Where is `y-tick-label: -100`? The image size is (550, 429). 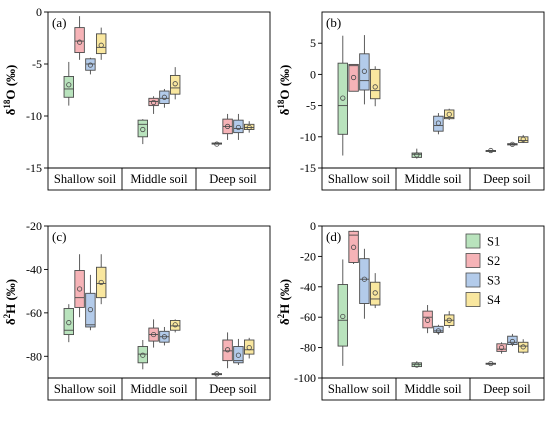
y-tick-label: -100 is located at coordinates (305, 378).